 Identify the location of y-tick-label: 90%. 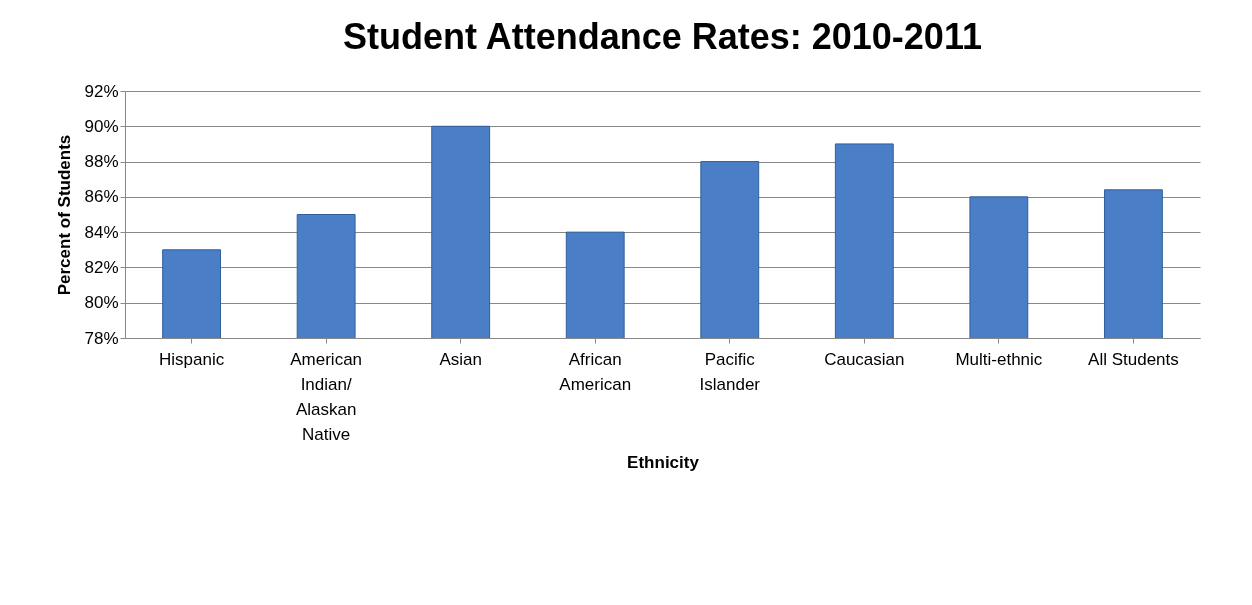
(101, 126).